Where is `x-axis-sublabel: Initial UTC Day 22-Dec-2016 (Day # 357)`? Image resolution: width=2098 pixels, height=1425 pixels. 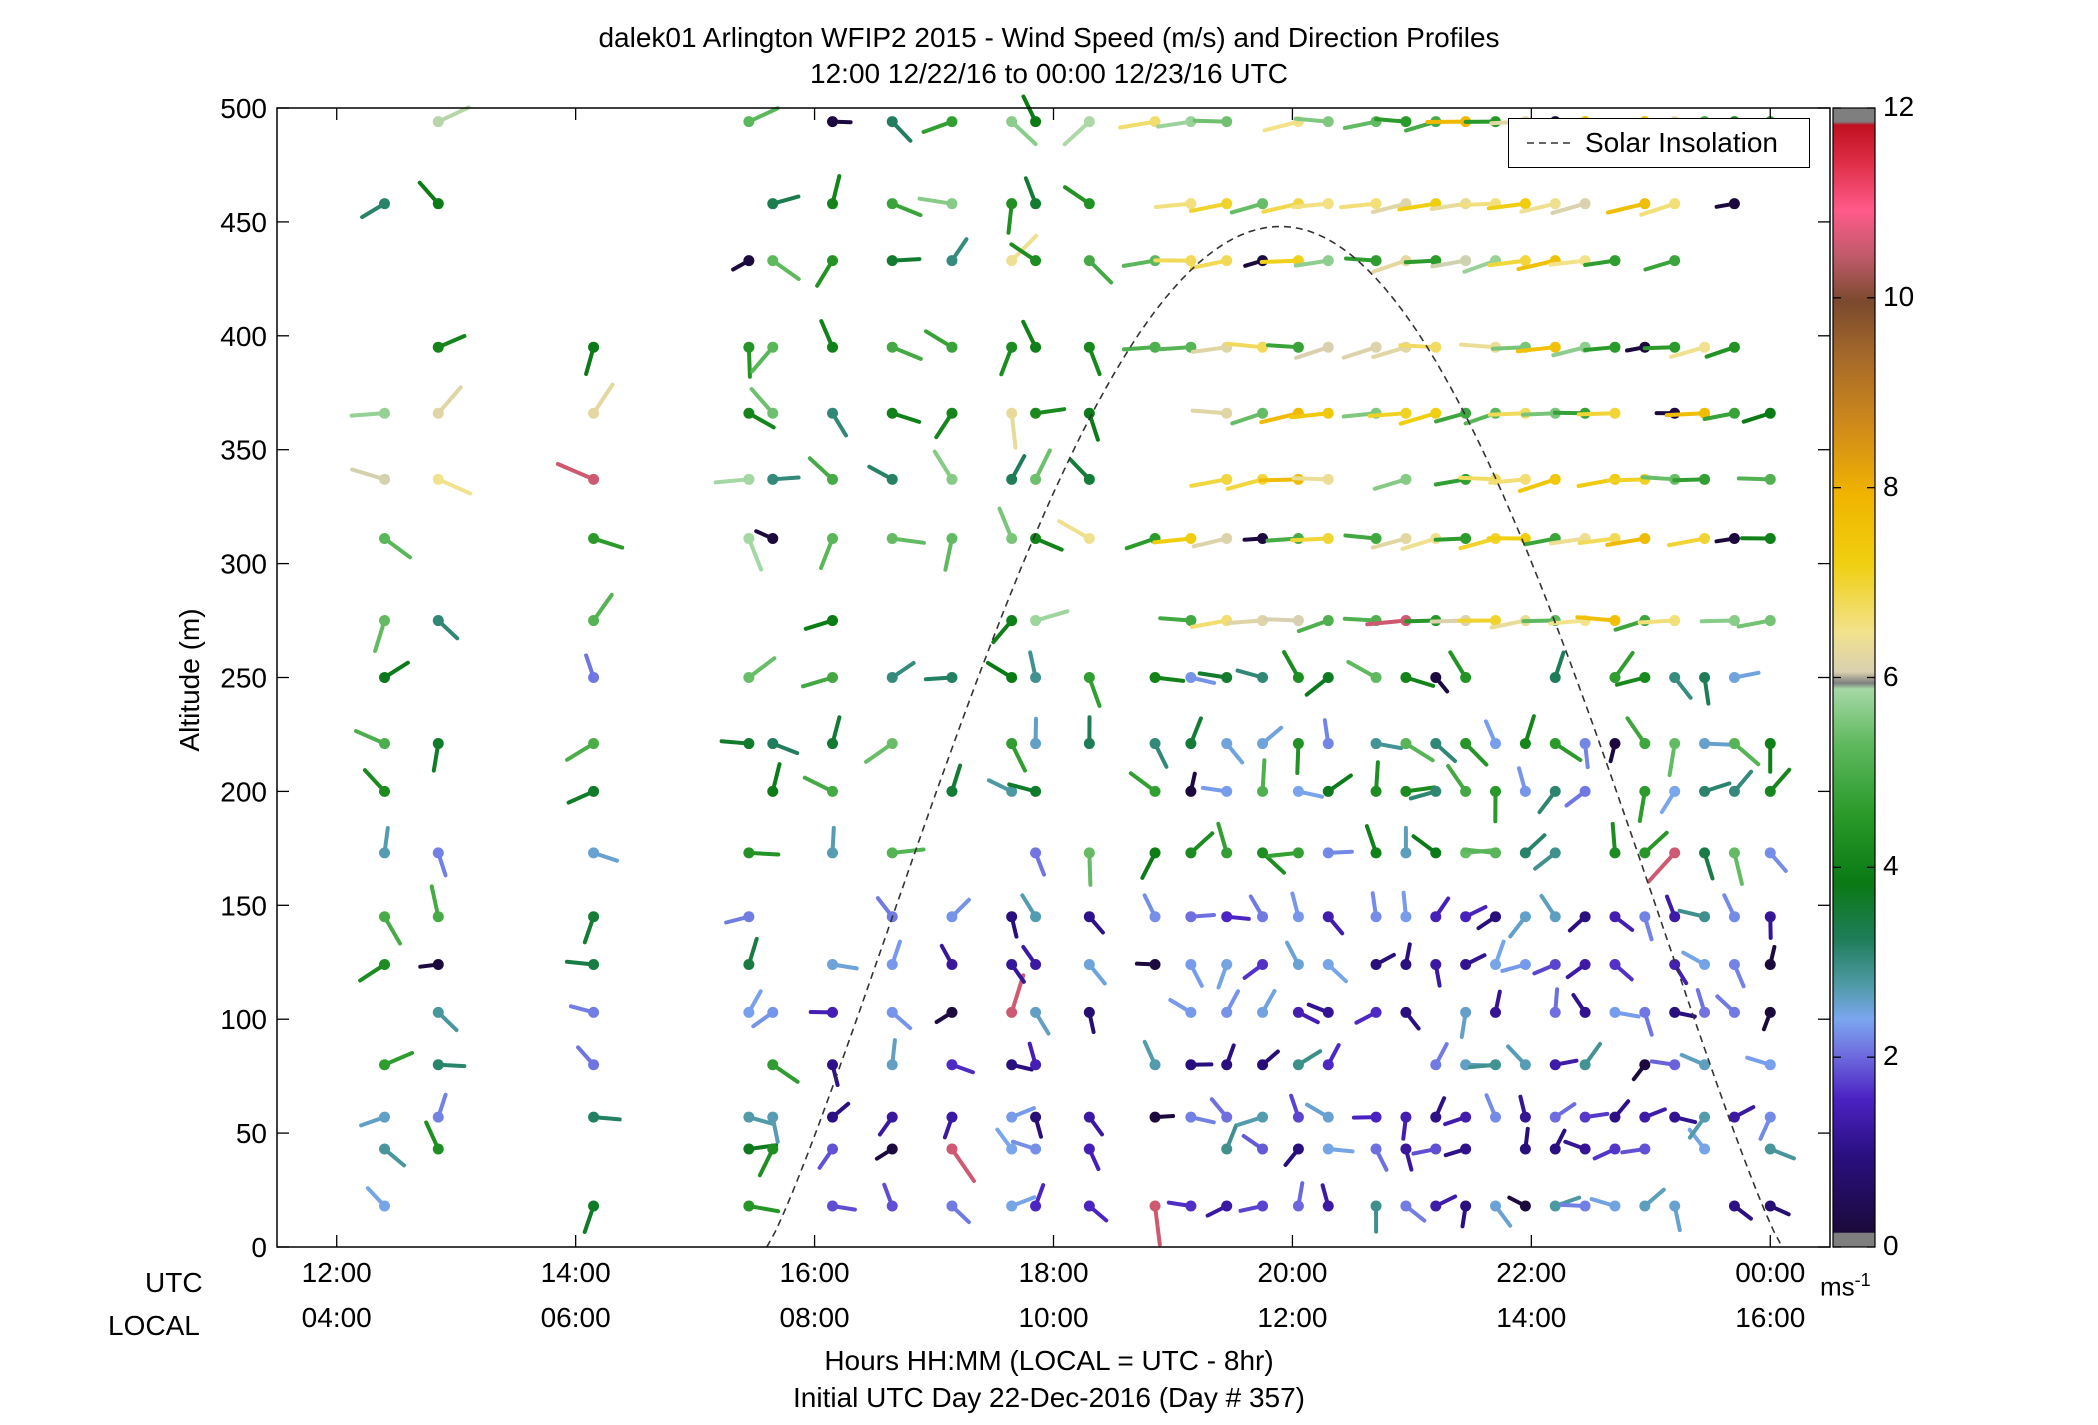 x-axis-sublabel: Initial UTC Day 22-Dec-2016 (Day # 357) is located at coordinates (1049, 1397).